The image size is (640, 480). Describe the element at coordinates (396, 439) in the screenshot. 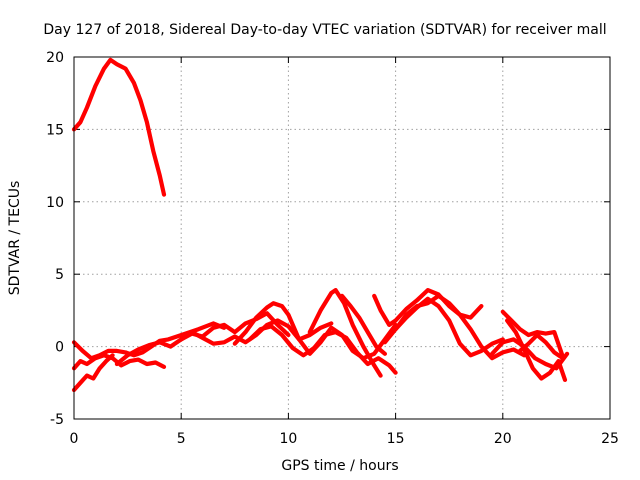

I see `x-tick-label: 15` at that location.